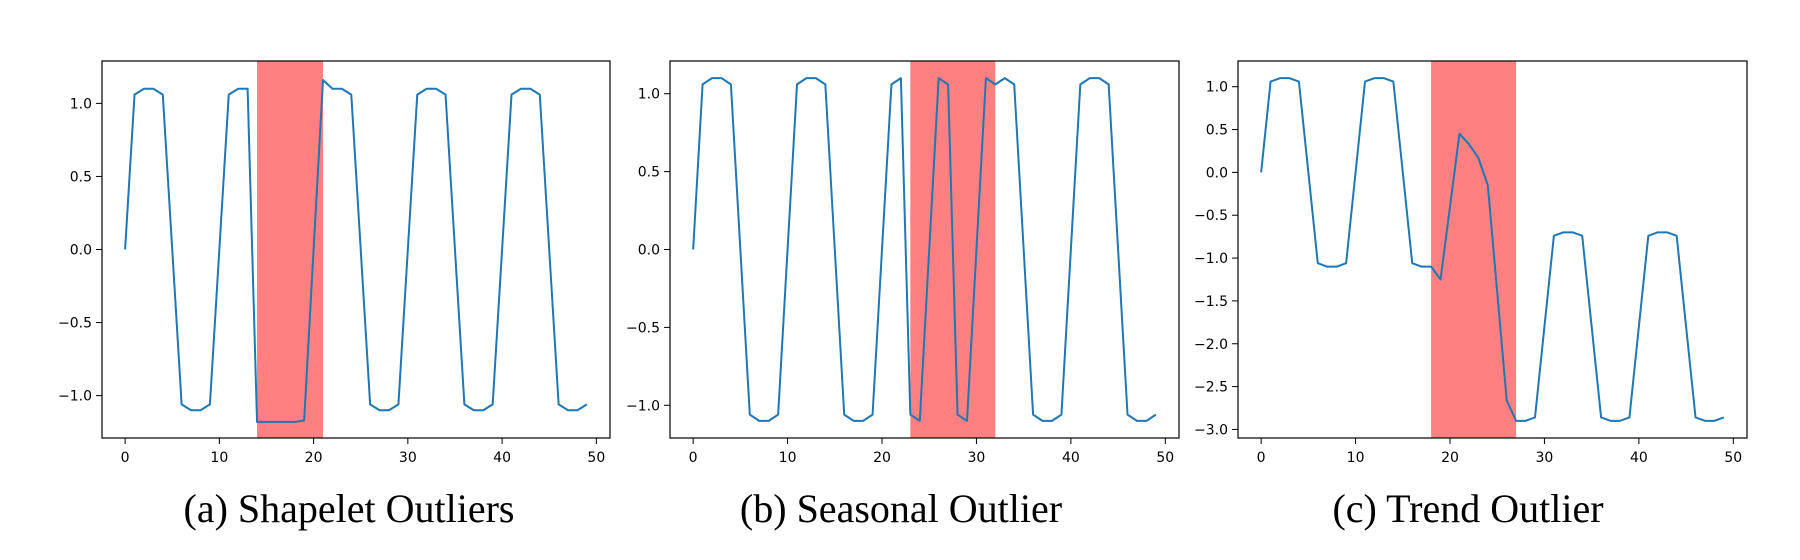 The width and height of the screenshot is (1800, 560). I want to click on y-tick-label: −3.0, so click(1211, 430).